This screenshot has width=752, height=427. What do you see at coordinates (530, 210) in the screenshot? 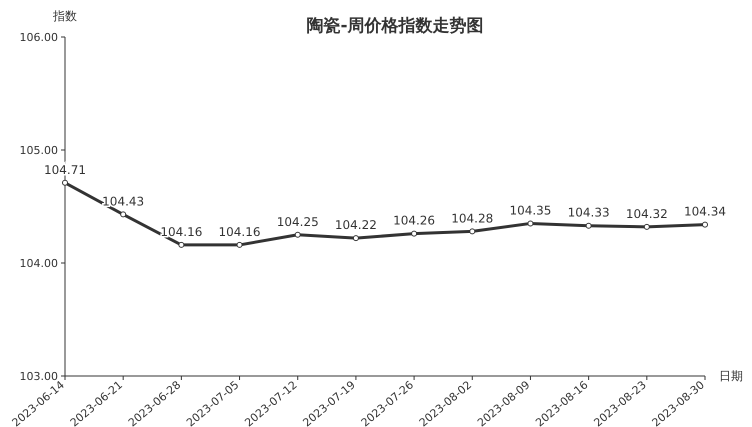
I see `data-label: 104.35` at bounding box center [530, 210].